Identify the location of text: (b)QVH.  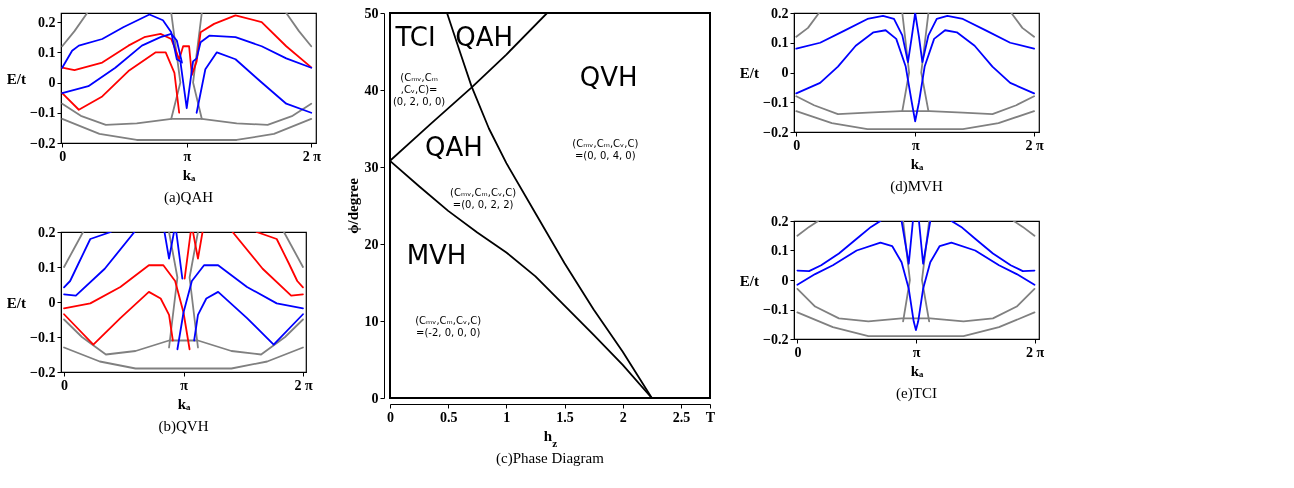
(183, 426).